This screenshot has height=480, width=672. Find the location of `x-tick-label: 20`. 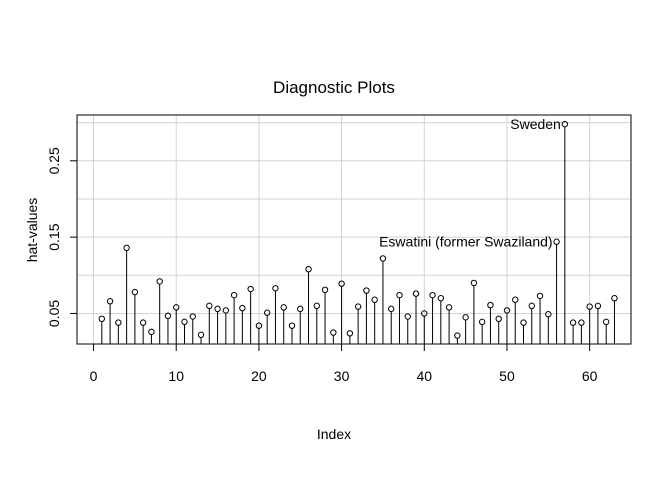

x-tick-label: 20 is located at coordinates (259, 376).